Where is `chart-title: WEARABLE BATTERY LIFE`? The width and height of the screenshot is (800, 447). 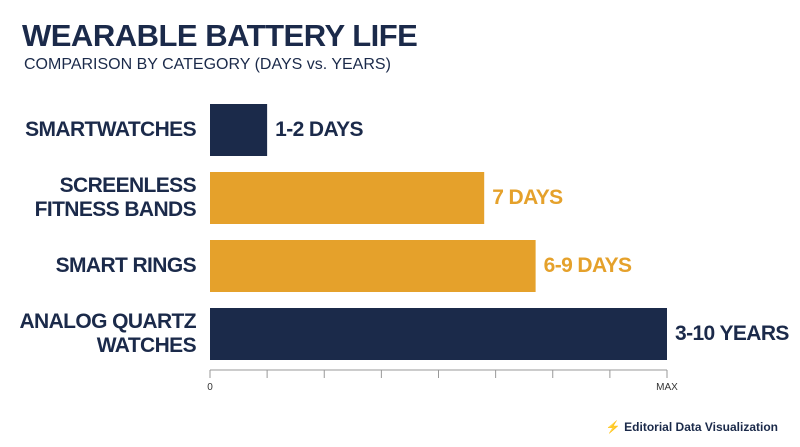 chart-title: WEARABLE BATTERY LIFE is located at coordinates (220, 35).